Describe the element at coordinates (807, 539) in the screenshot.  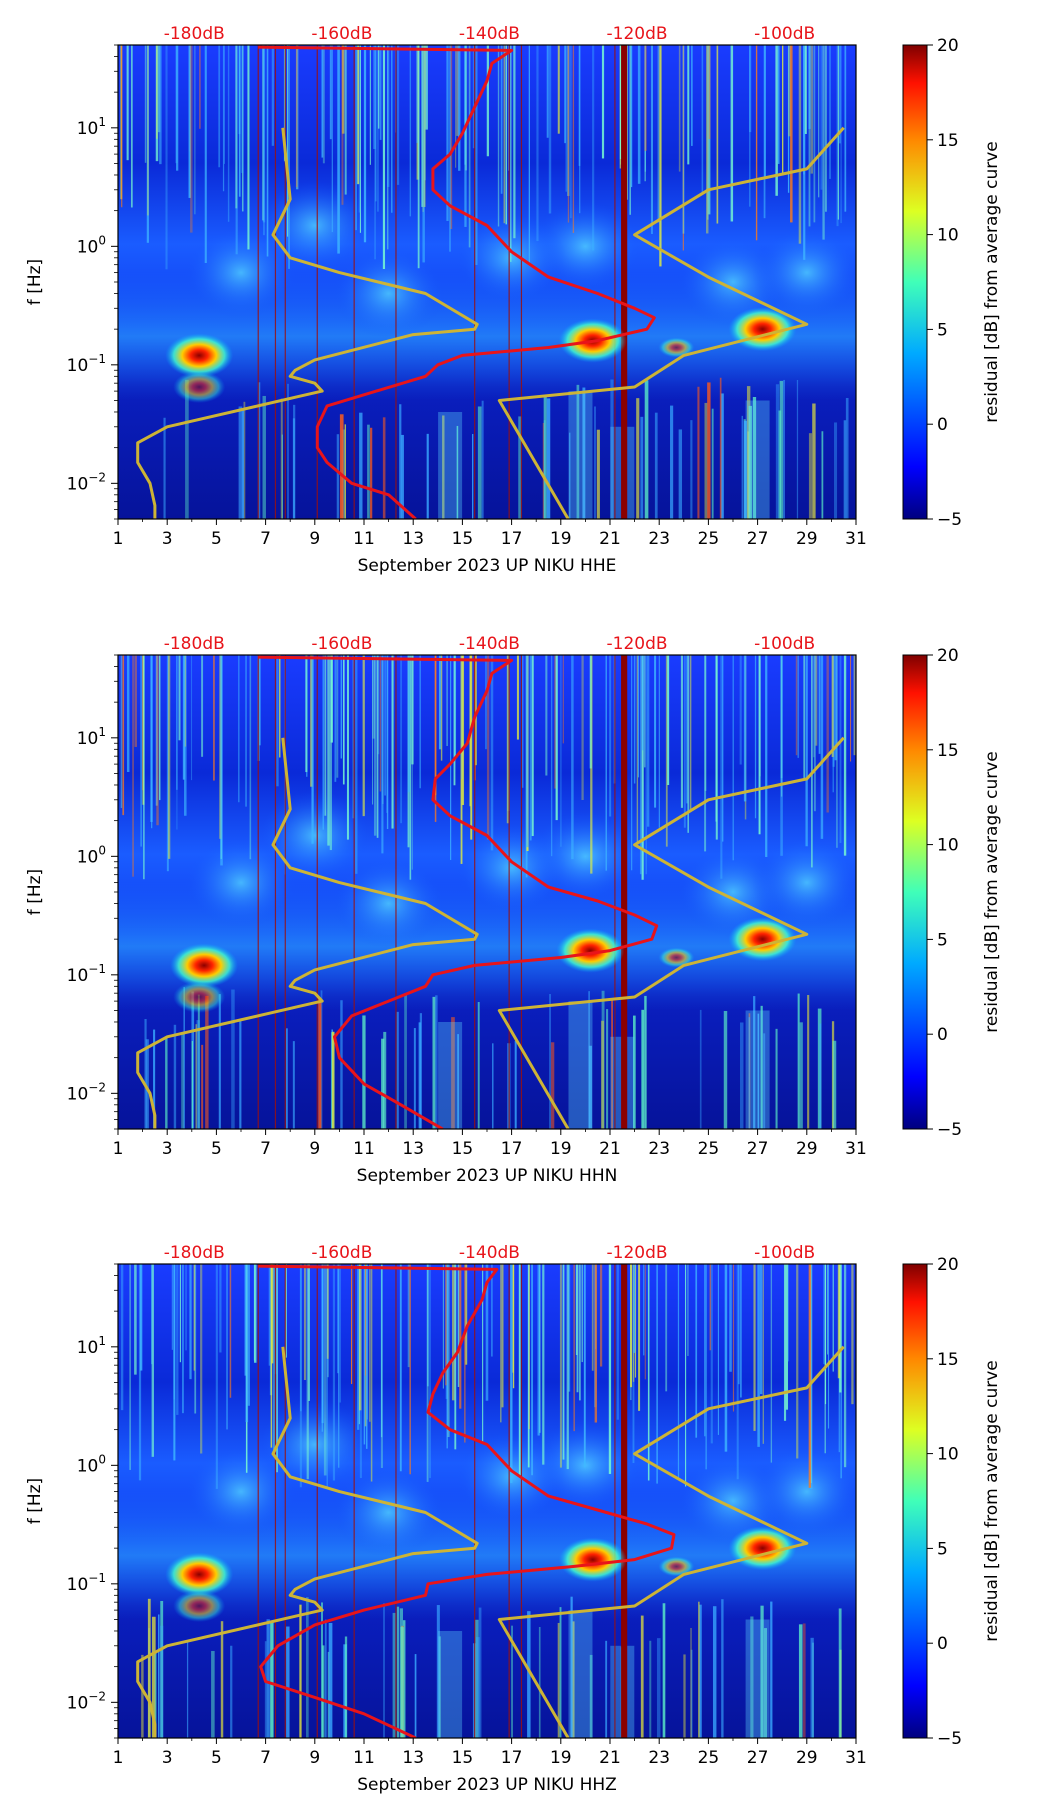
I see `x-tick-label: 29` at that location.